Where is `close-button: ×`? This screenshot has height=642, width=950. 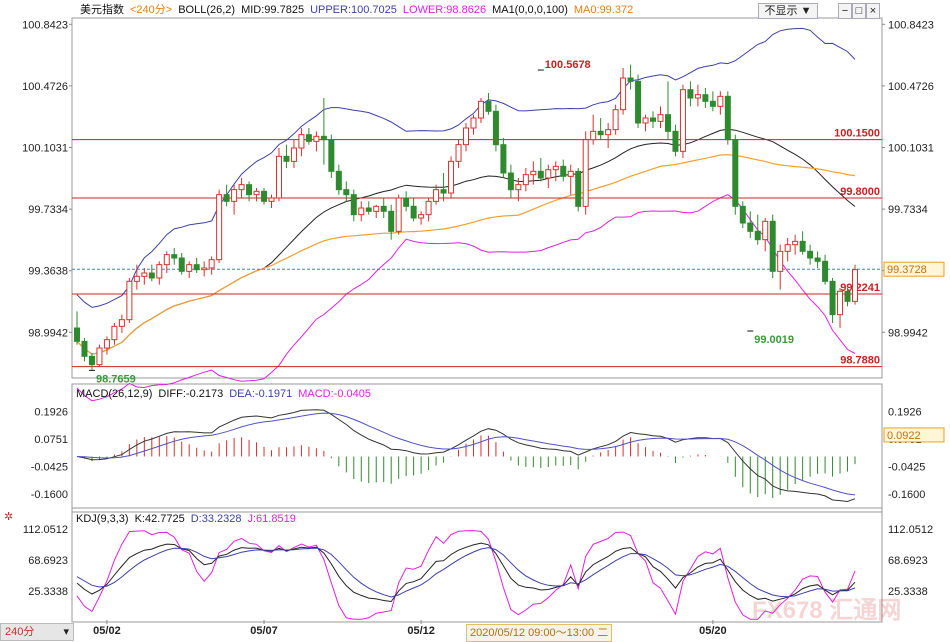 close-button: × is located at coordinates (873, 11).